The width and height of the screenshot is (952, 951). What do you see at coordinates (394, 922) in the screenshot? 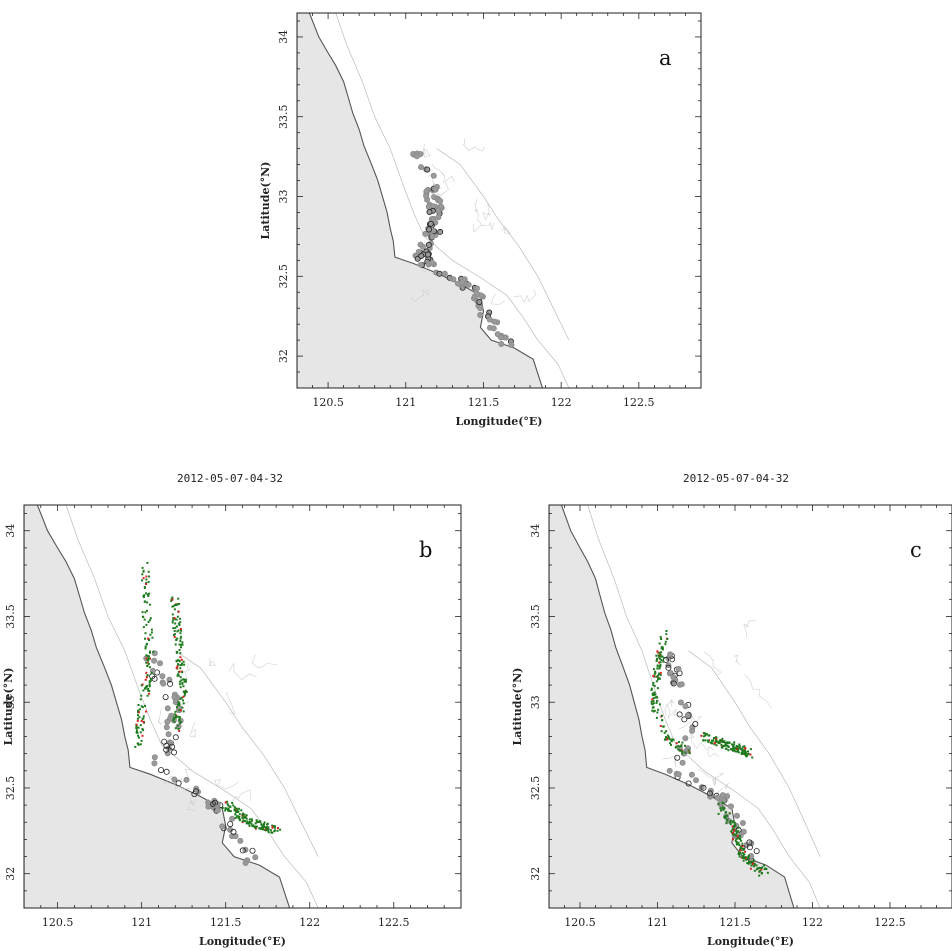
I see `panel-b-xtick: 122.5` at bounding box center [394, 922].